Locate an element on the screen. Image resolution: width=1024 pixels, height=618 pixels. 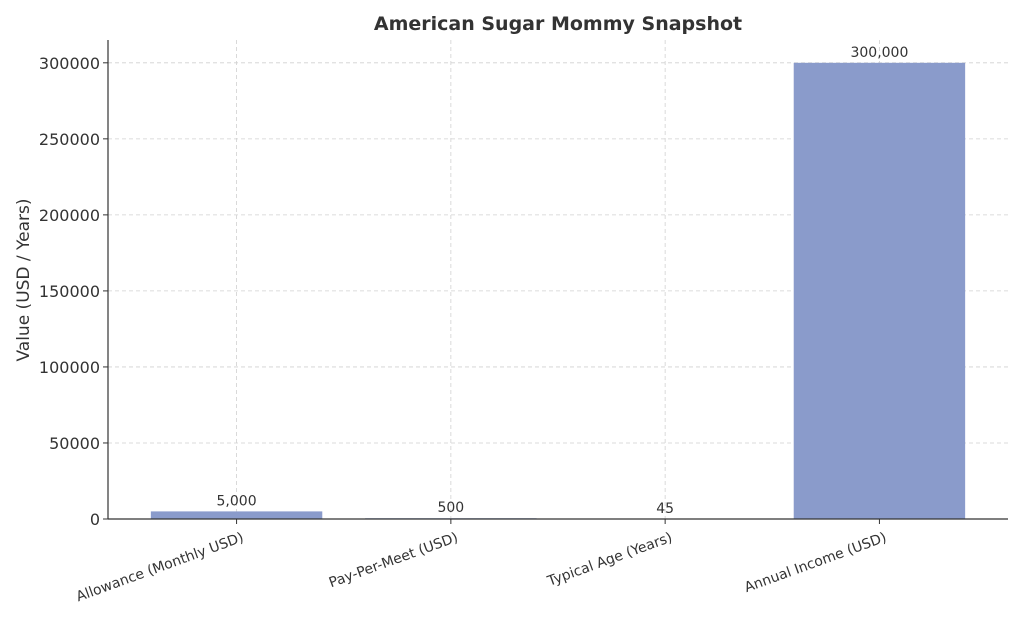
y-tick-label: 150000 is located at coordinates (69, 291).